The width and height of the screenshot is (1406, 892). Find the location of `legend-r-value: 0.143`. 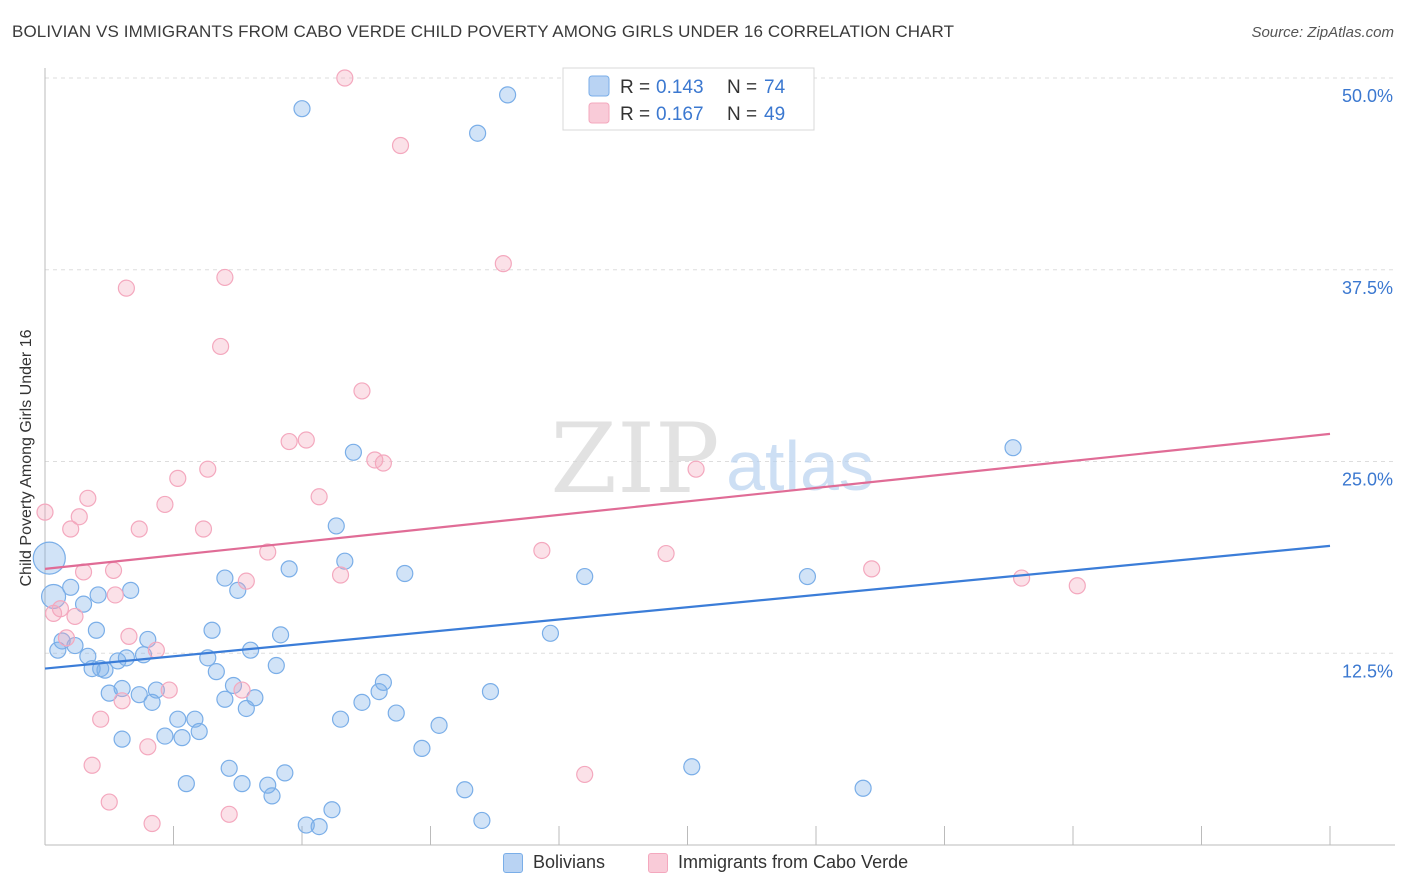

legend-r-value: 0.143 is located at coordinates (680, 87).